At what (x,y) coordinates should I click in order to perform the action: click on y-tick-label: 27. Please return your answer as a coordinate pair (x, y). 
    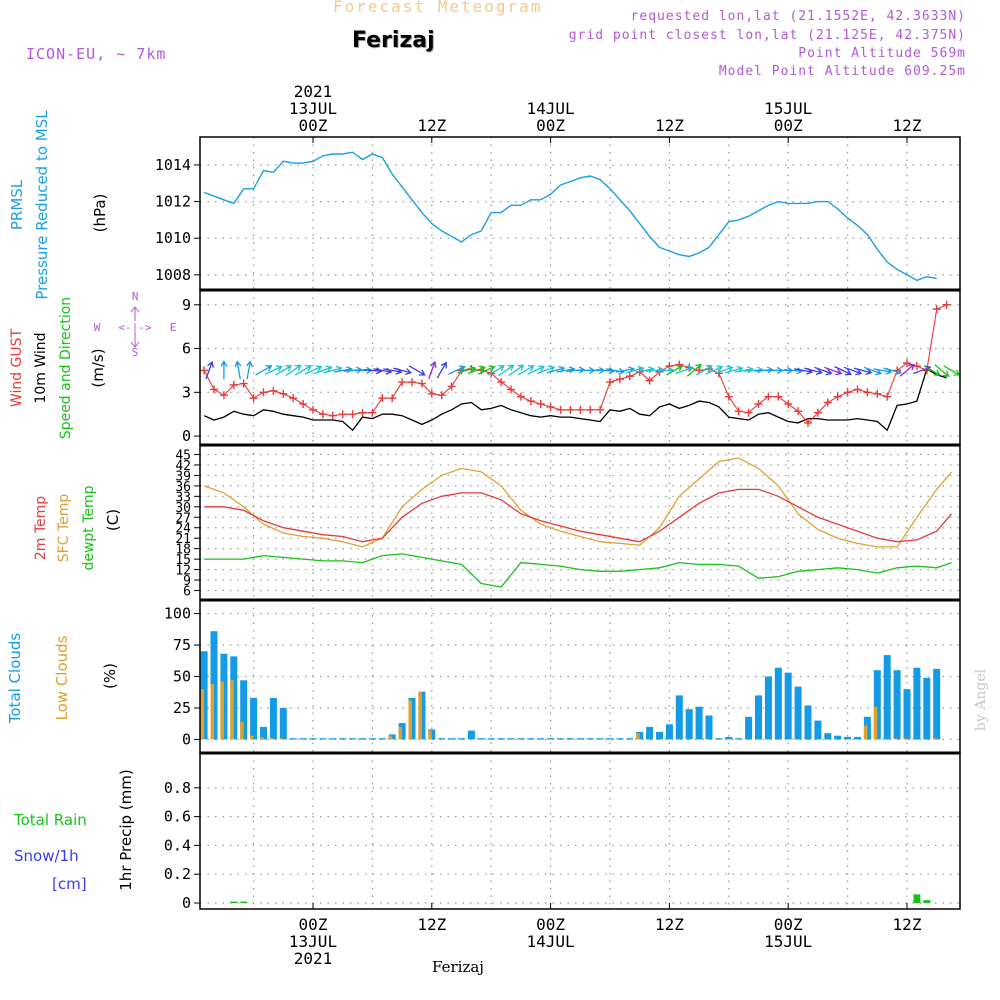
    Looking at the image, I should click on (183, 518).